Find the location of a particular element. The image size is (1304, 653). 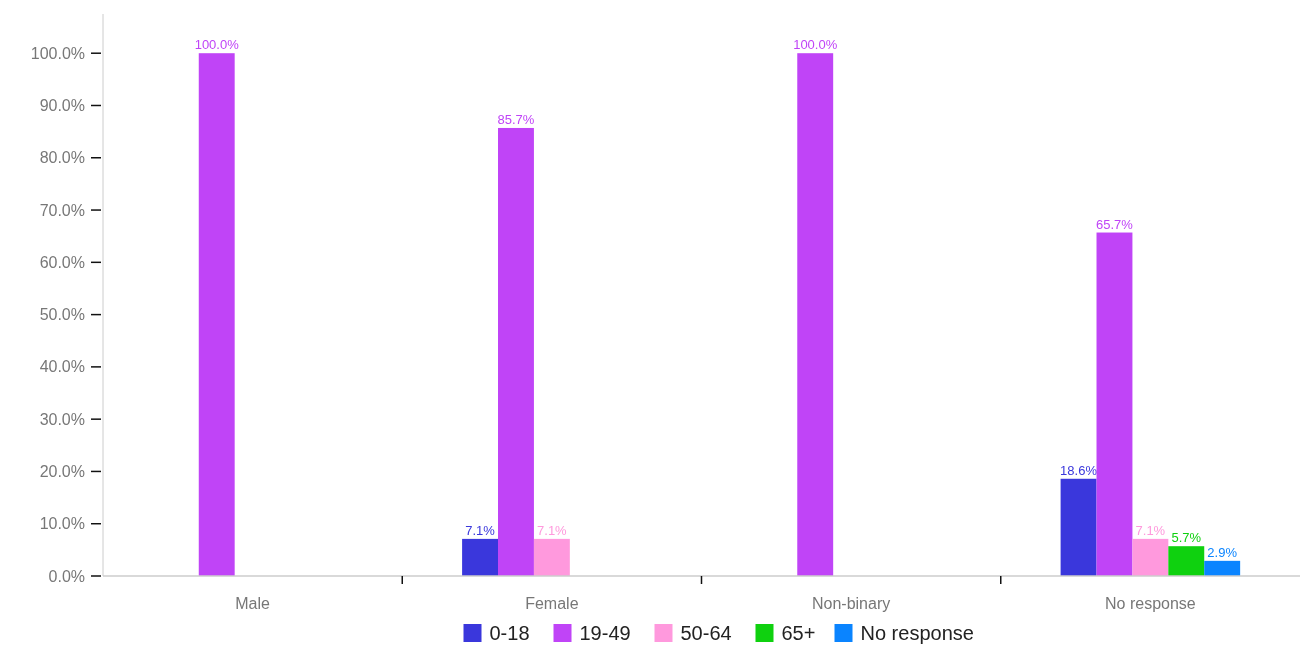

x-tick-label: Female is located at coordinates (552, 603).